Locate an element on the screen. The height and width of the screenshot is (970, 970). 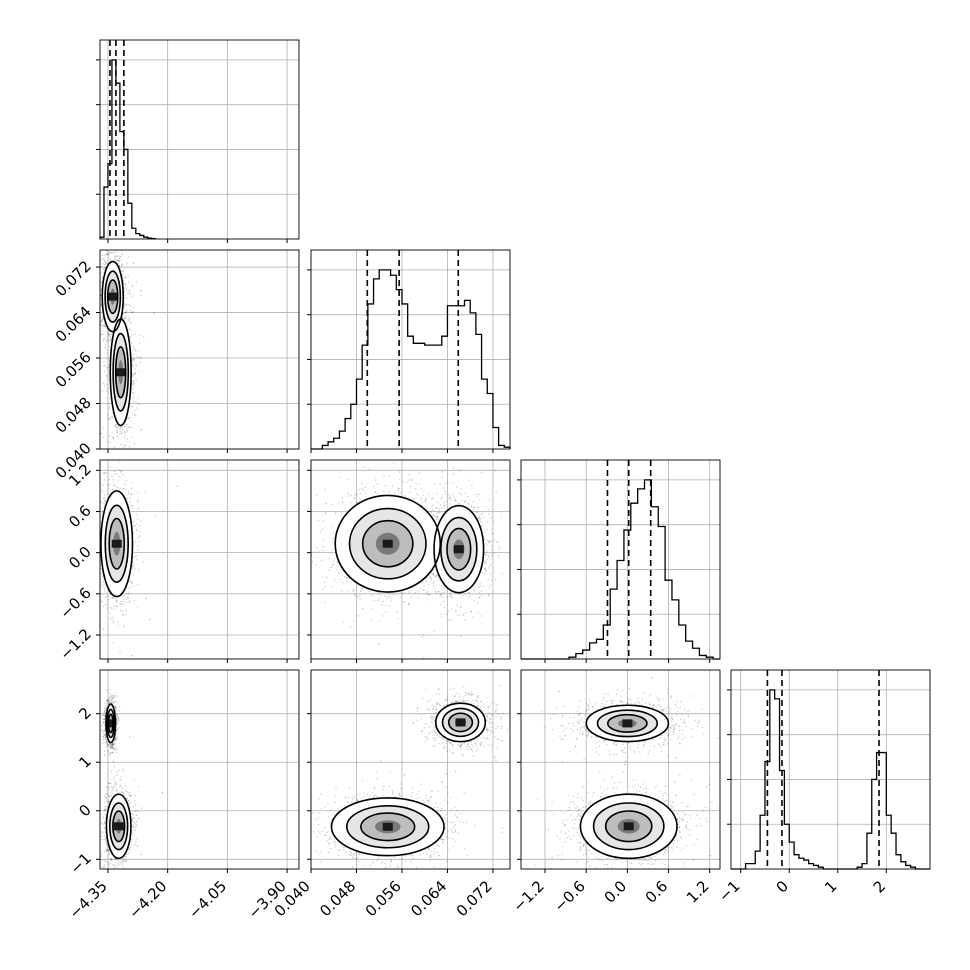
histogram-step is located at coordinates (411, 359).